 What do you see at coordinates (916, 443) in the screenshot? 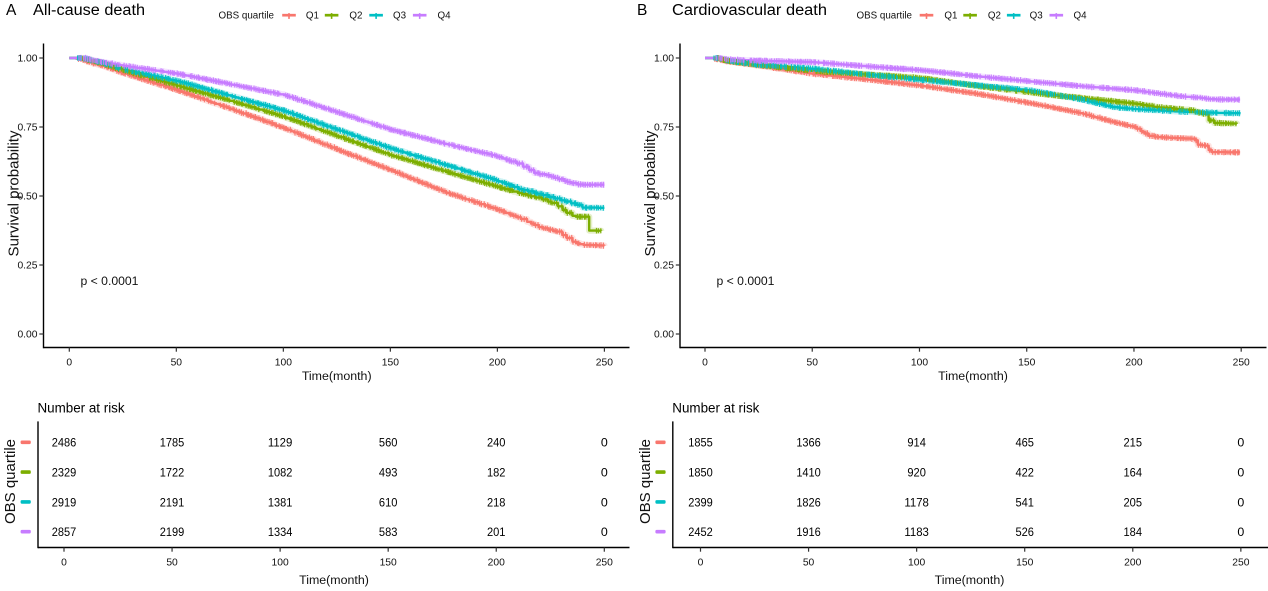
I see `svg-text: 914` at bounding box center [916, 443].